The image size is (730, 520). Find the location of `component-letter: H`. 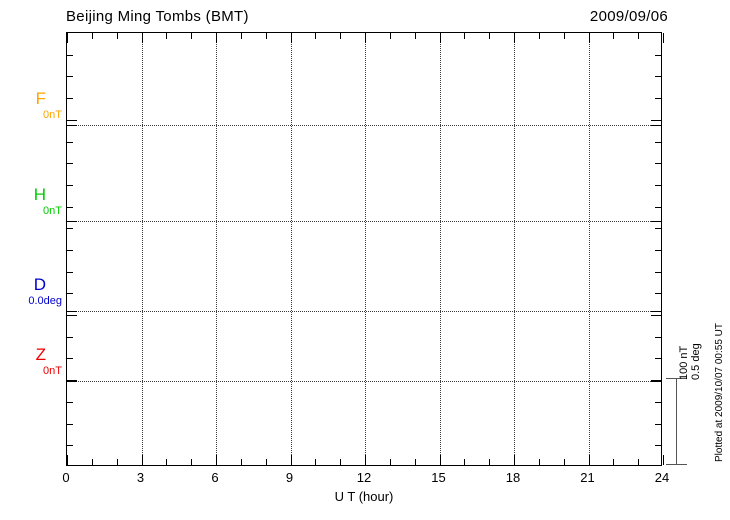

component-letter: H is located at coordinates (39, 194).